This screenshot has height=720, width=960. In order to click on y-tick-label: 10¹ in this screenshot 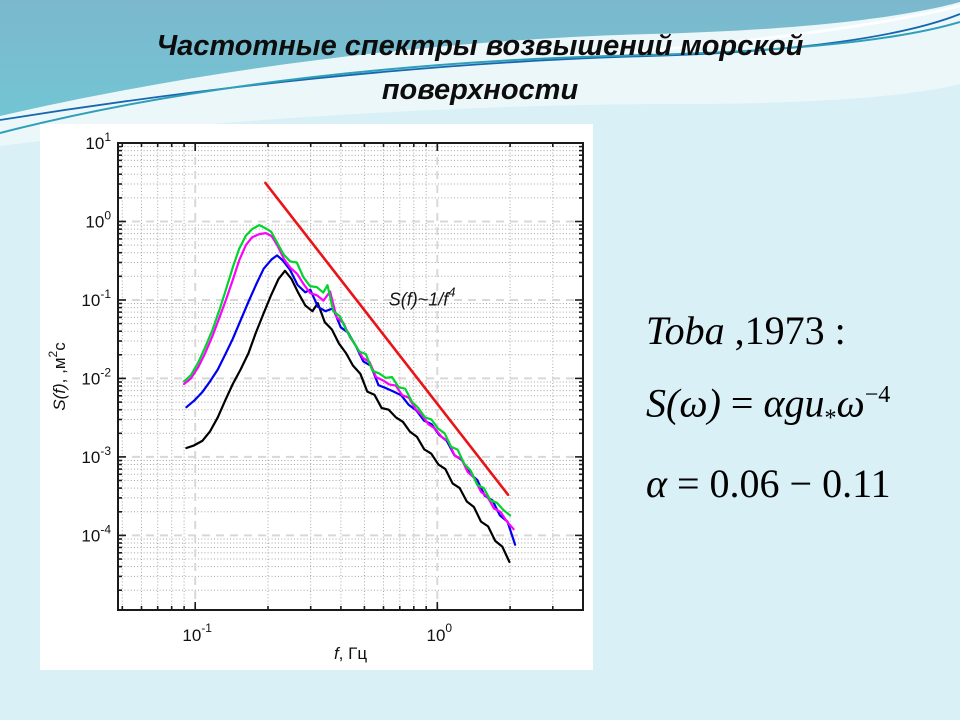, I will do `click(98, 141)`.